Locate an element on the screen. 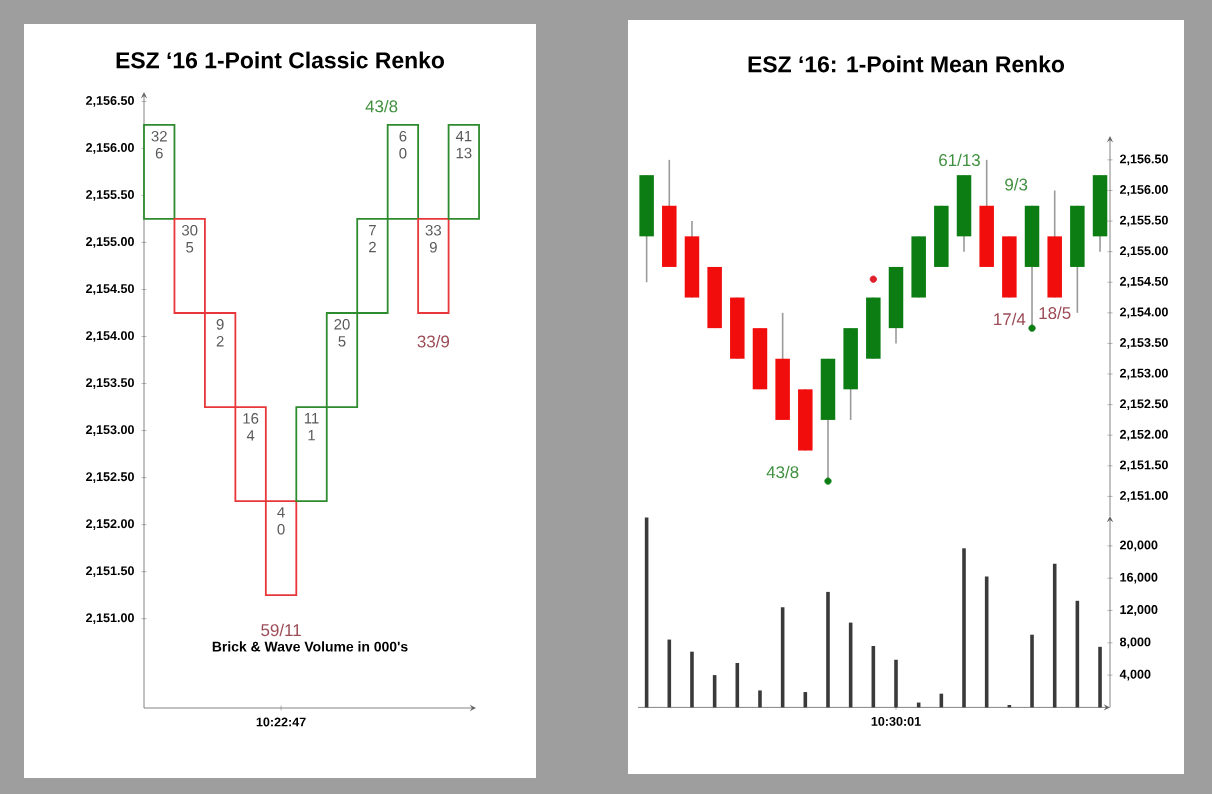 The height and width of the screenshot is (794, 1212). annotation: 59/11 is located at coordinates (281, 630).